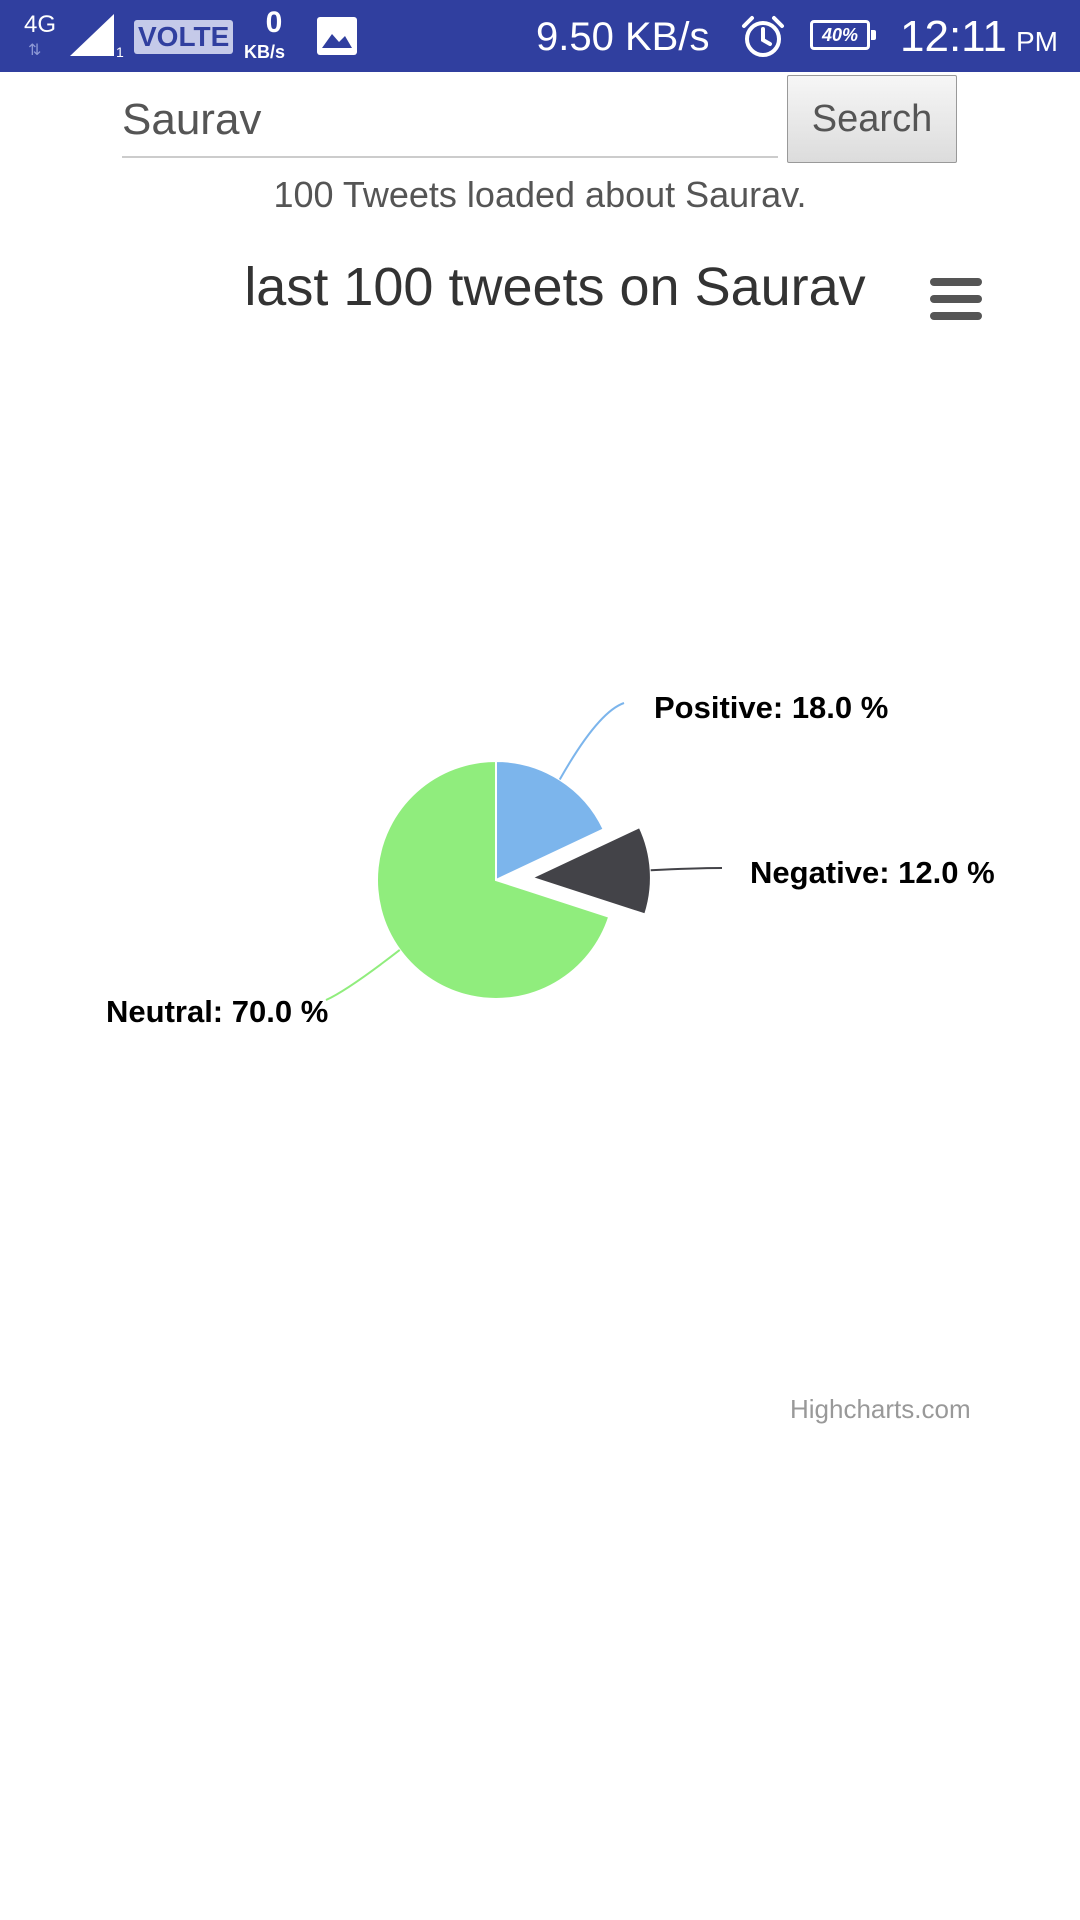 The image size is (1080, 1920). I want to click on data-arrows-icon: ⇅, so click(35, 50).